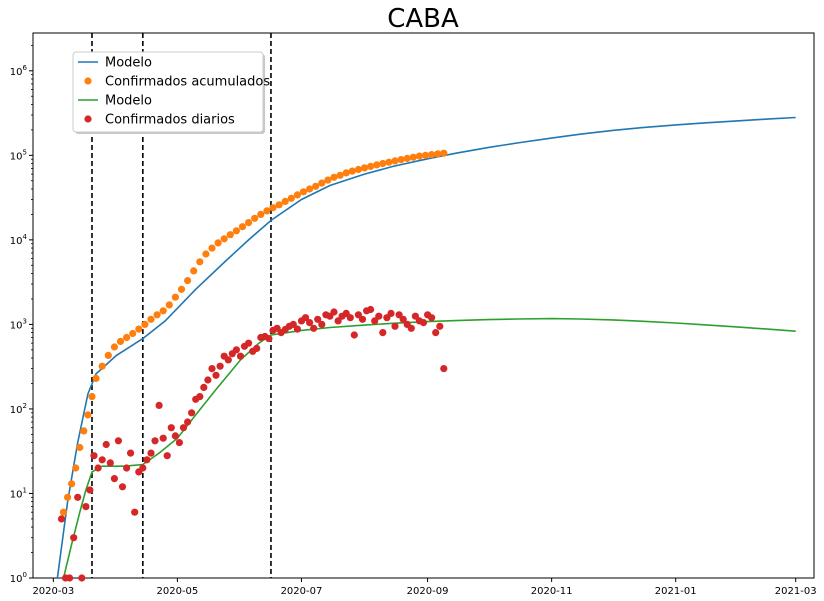  I want to click on y-tick-label: 10¹, so click(18, 493).